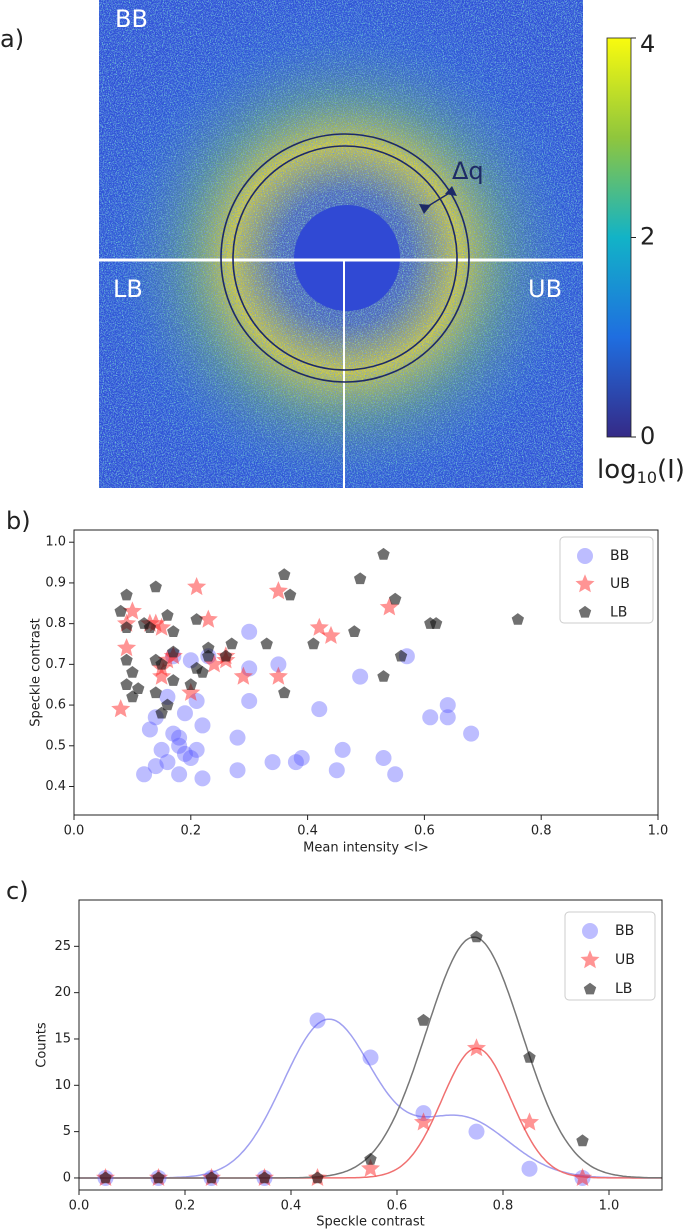 The width and height of the screenshot is (685, 1232). What do you see at coordinates (291, 1206) in the screenshot?
I see `x-tick-label: 0.4` at bounding box center [291, 1206].